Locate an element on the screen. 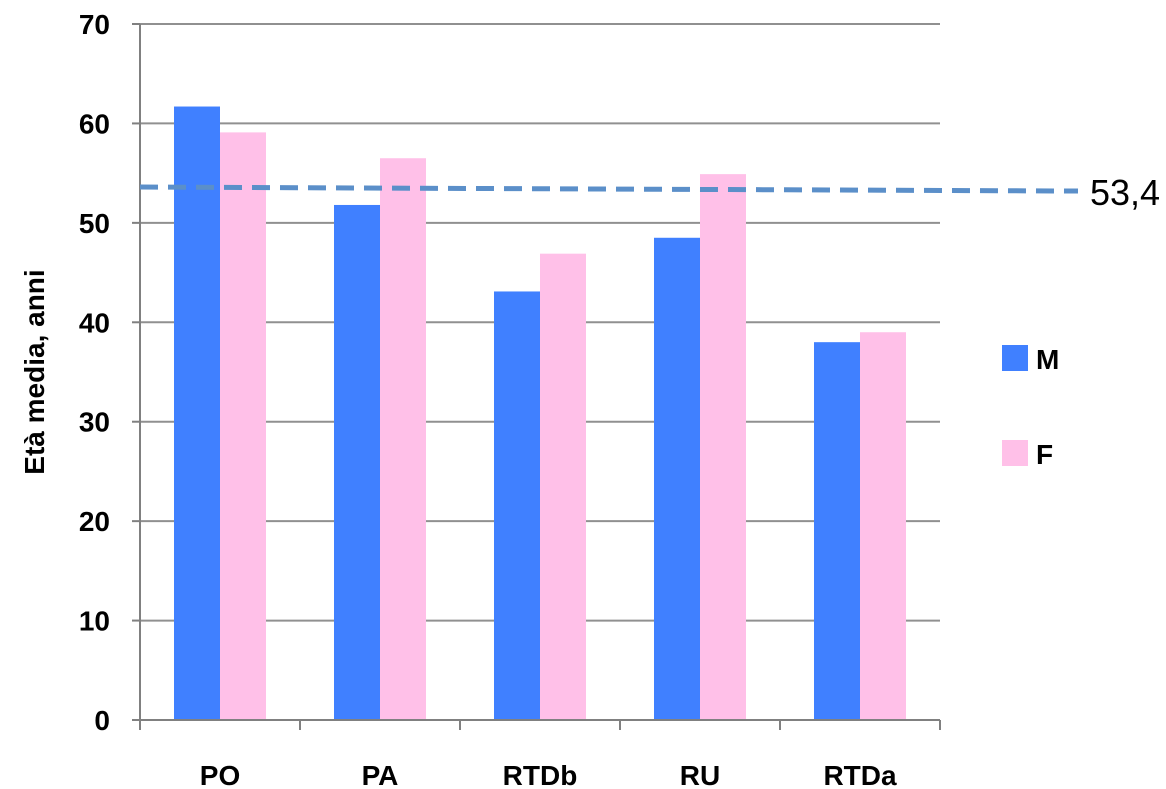 Image resolution: width=1166 pixels, height=789 pixels. y-tick-label: 50 is located at coordinates (94, 223).